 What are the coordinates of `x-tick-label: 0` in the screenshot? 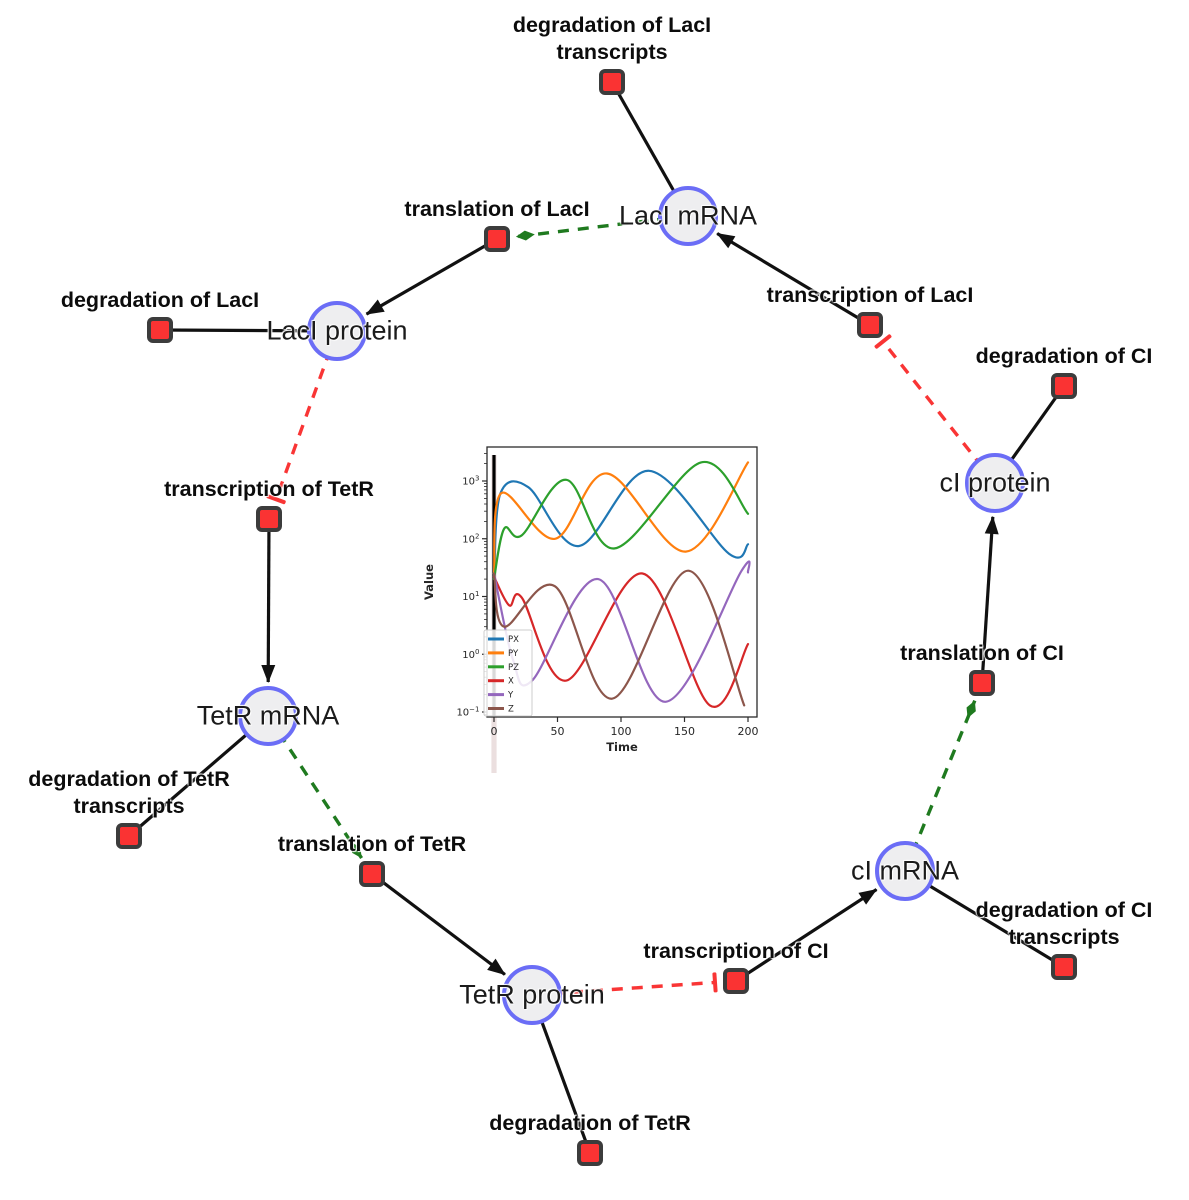 It's located at (494, 731).